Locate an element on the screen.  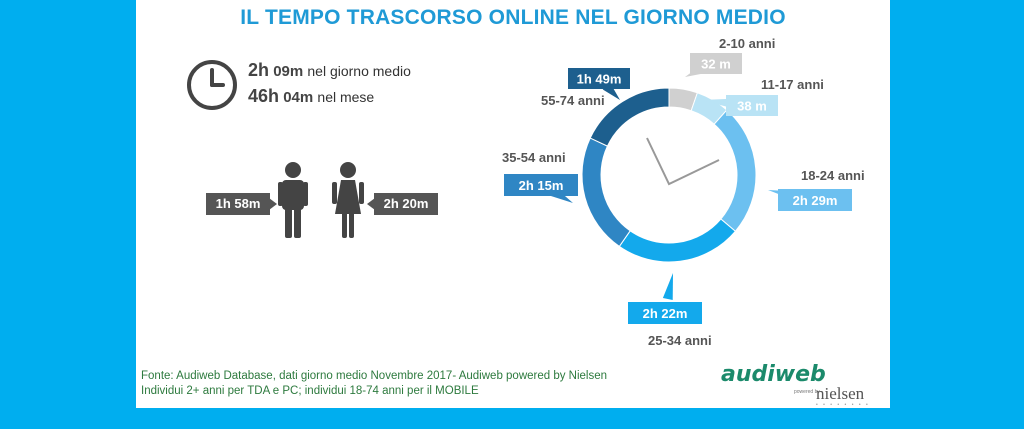
segment-value: 2h 15m is located at coordinates (541, 185).